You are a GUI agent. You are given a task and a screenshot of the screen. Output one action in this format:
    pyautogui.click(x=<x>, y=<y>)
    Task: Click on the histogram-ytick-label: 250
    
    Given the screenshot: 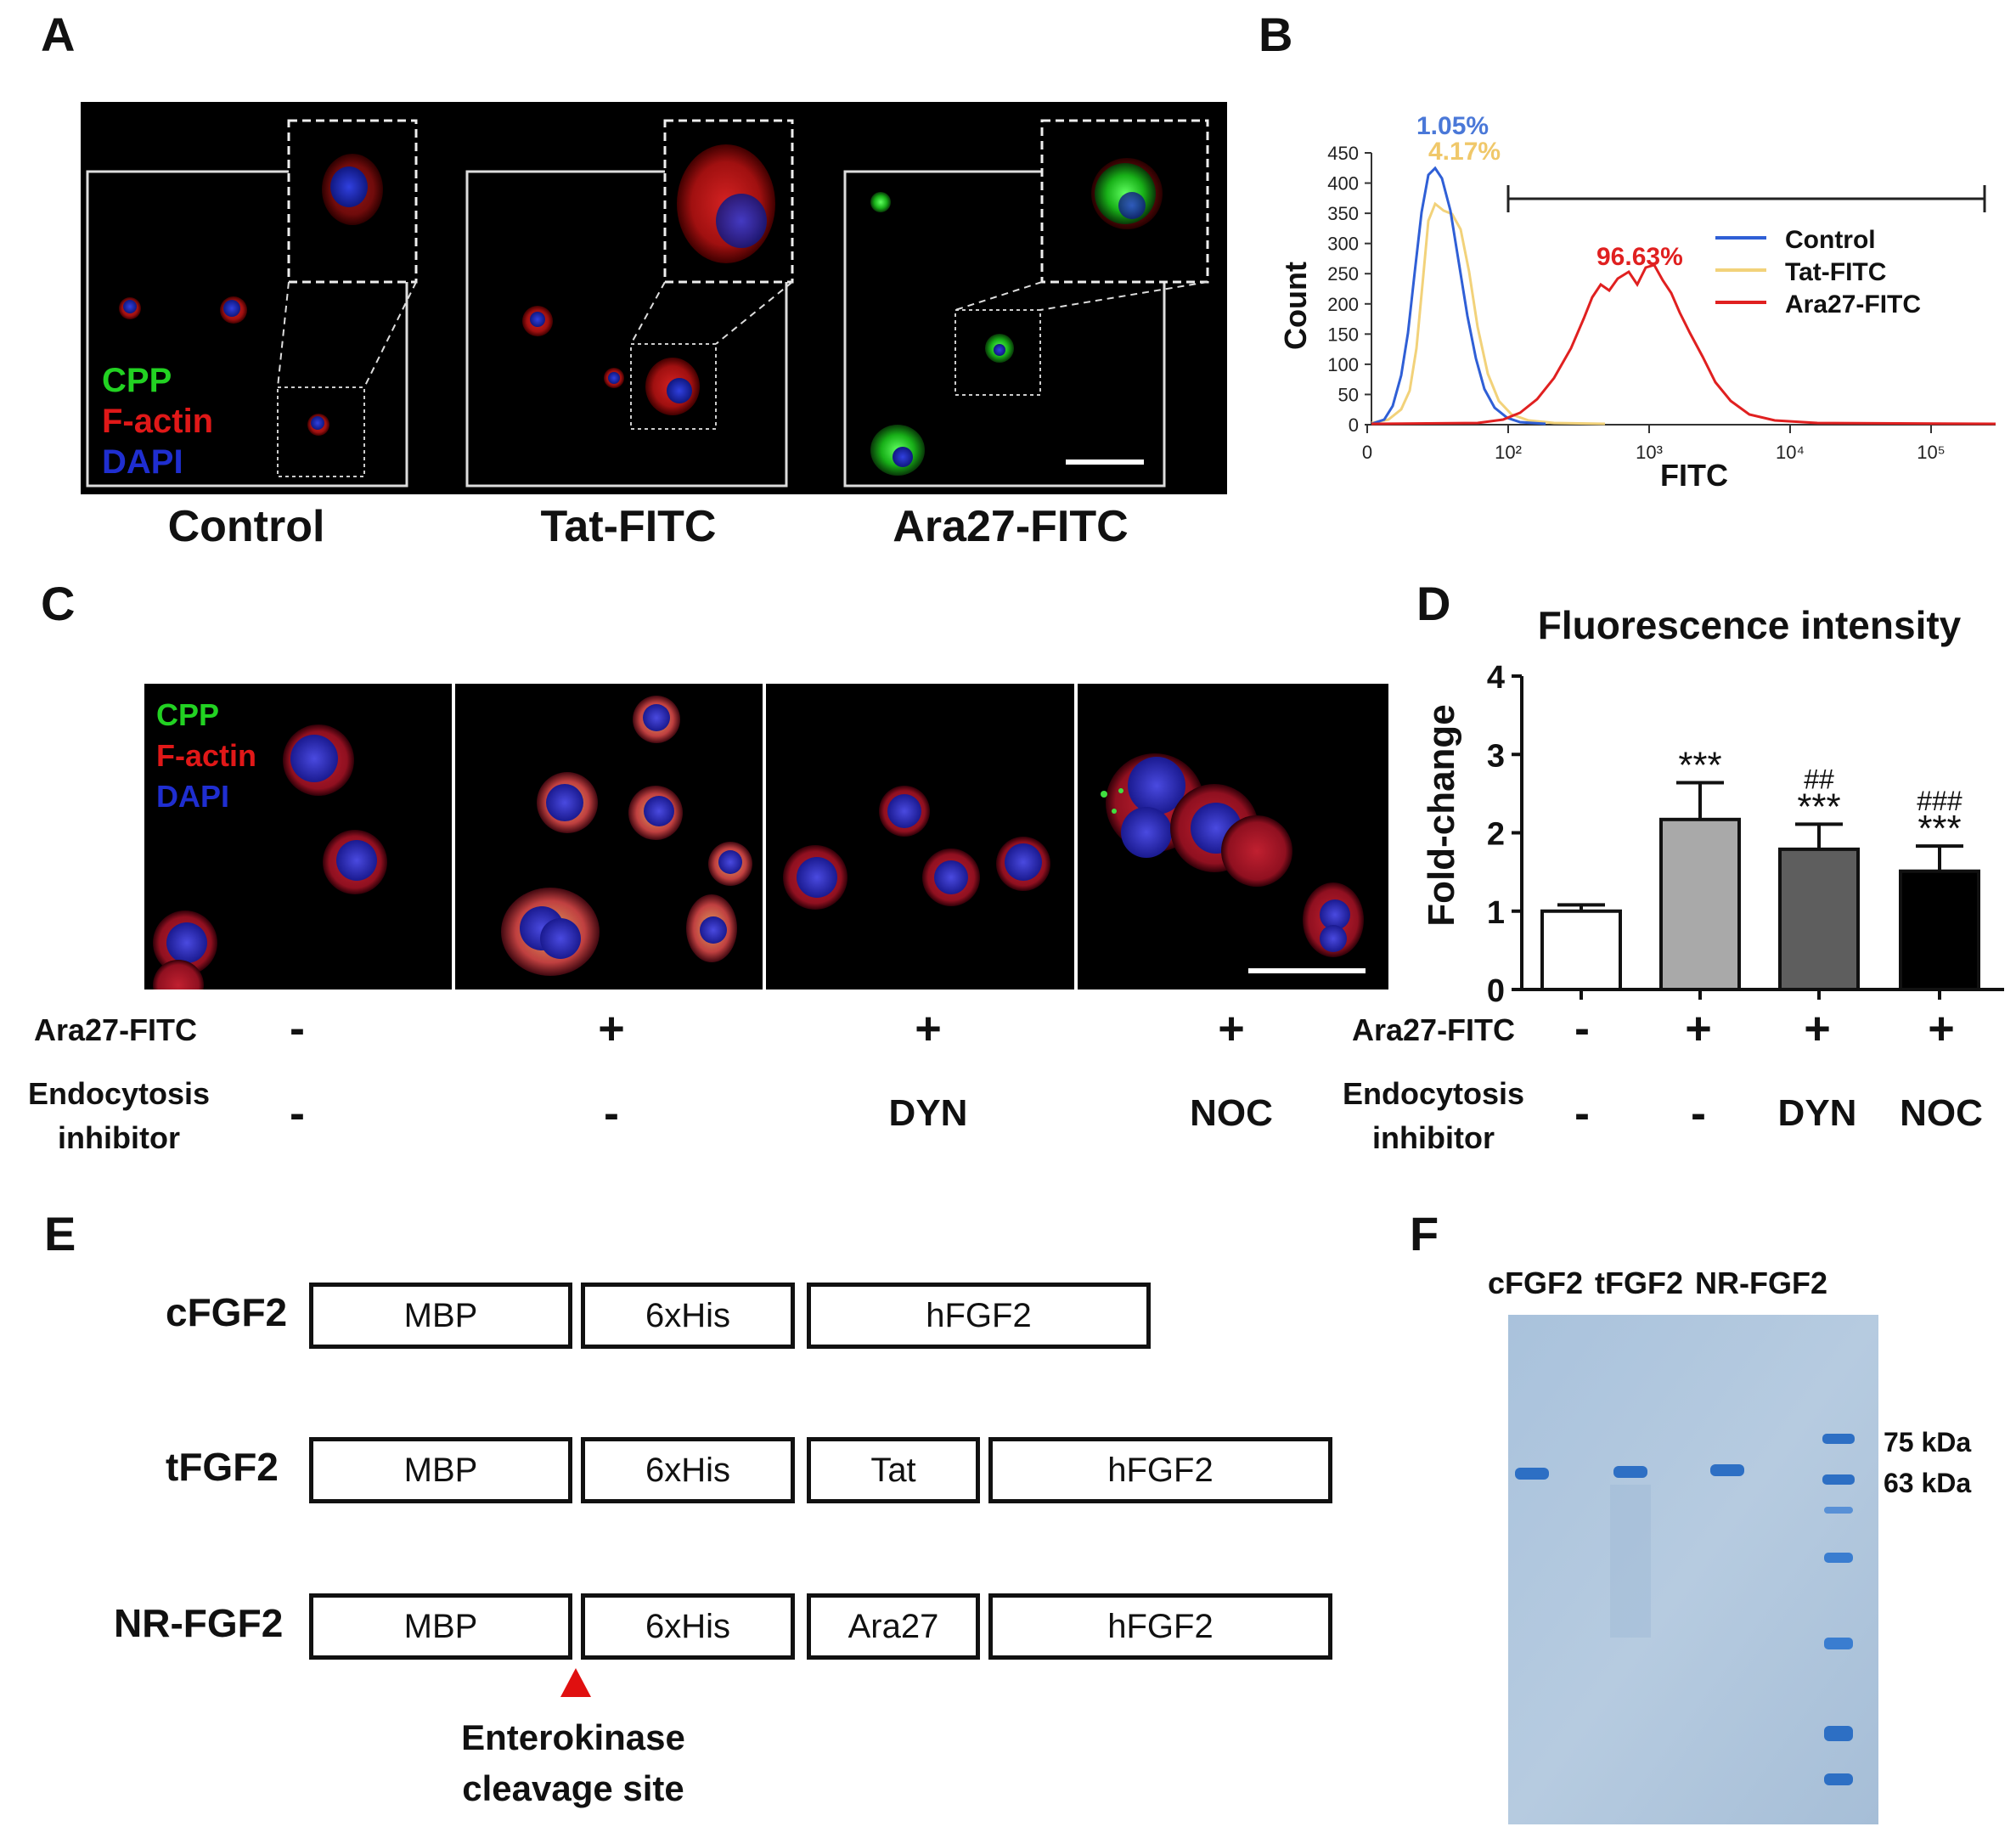 What is the action you would take?
    pyautogui.click(x=1343, y=274)
    